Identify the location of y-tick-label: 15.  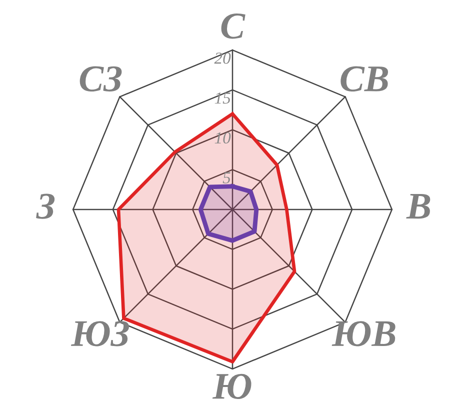
(222, 98).